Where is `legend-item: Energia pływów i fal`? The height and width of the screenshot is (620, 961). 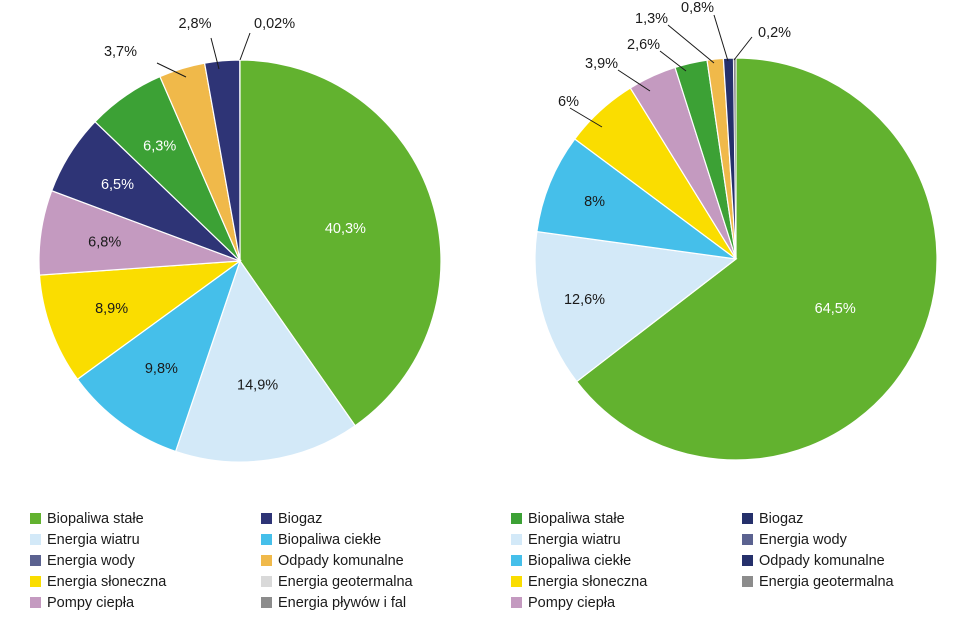 legend-item: Energia pływów i fal is located at coordinates (333, 602).